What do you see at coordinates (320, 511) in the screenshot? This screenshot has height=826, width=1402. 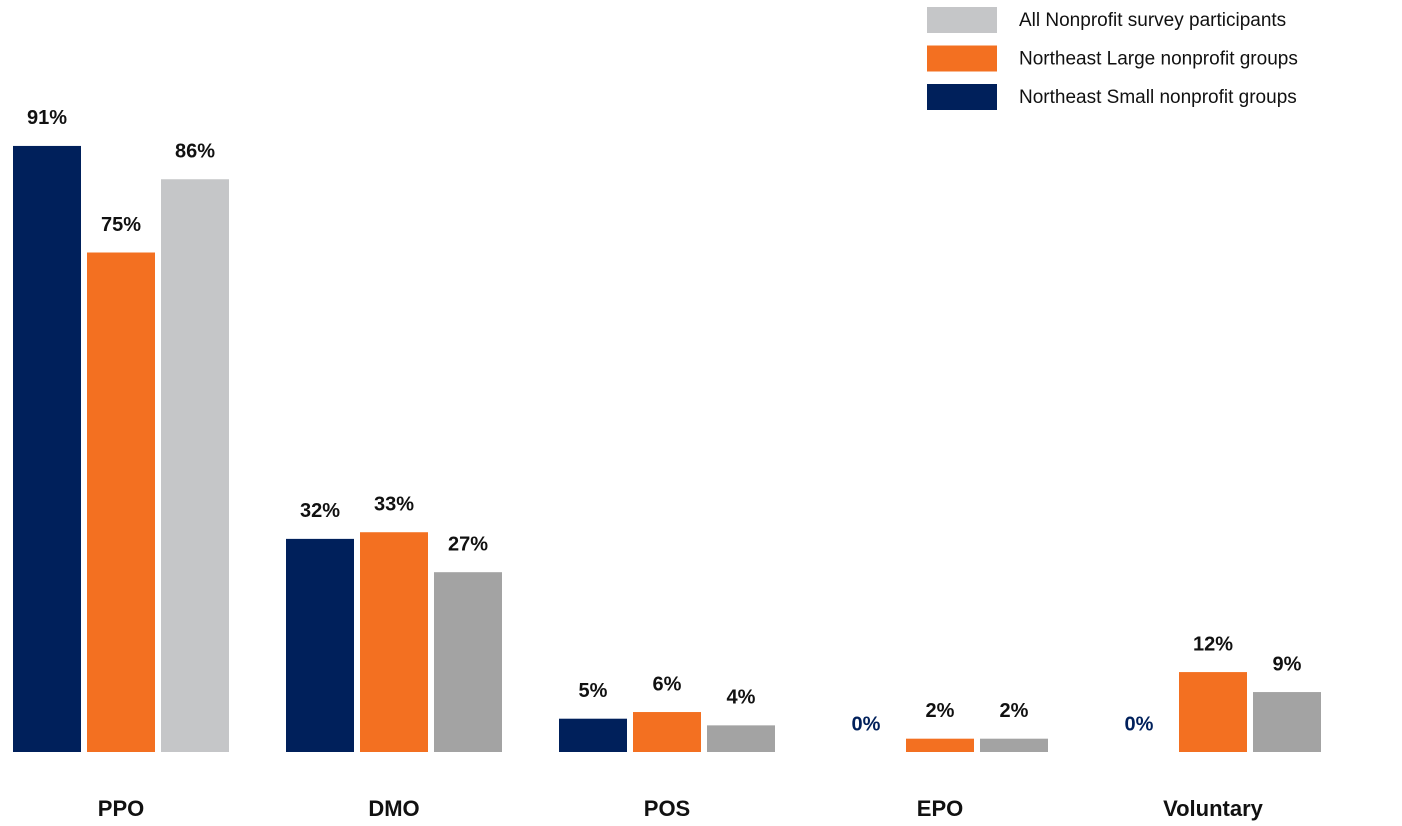 I see `value-label: 32%` at bounding box center [320, 511].